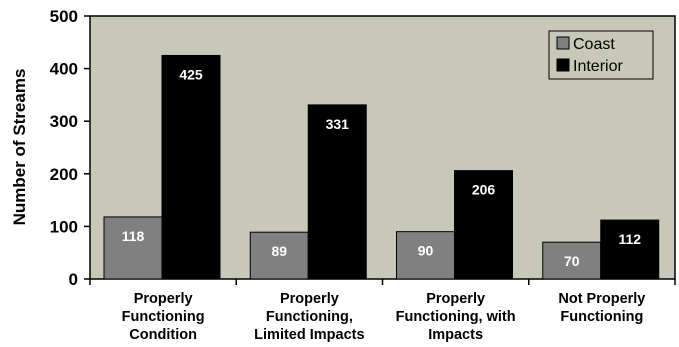 This screenshot has height=347, width=679. Describe the element at coordinates (64, 174) in the screenshot. I see `y-tick-label: 200` at that location.